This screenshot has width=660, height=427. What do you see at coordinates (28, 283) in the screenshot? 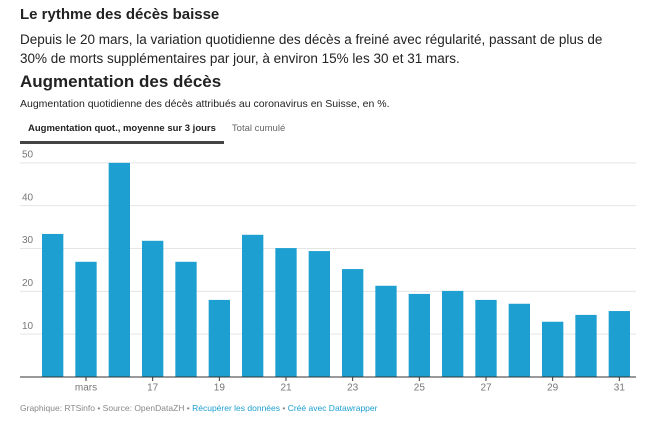
I see `y-tick-label: 20` at bounding box center [28, 283].